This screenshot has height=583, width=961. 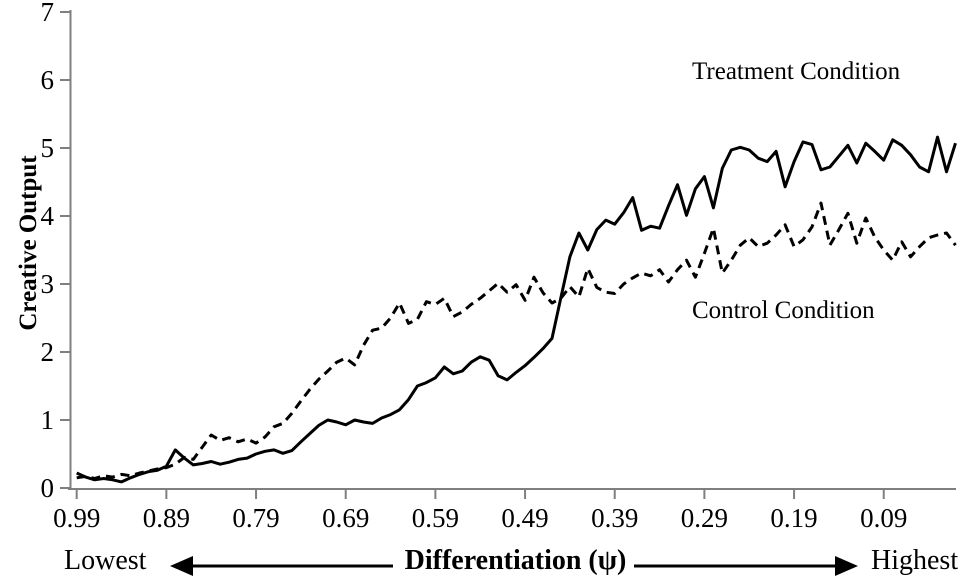 What do you see at coordinates (256, 518) in the screenshot?
I see `x-tick-label: 0.79` at bounding box center [256, 518].